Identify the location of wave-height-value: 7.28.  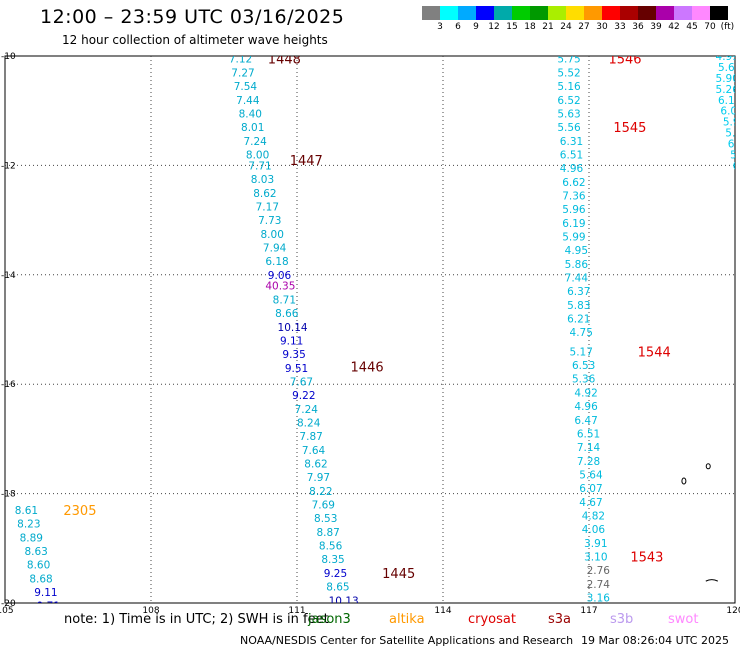
(588, 462).